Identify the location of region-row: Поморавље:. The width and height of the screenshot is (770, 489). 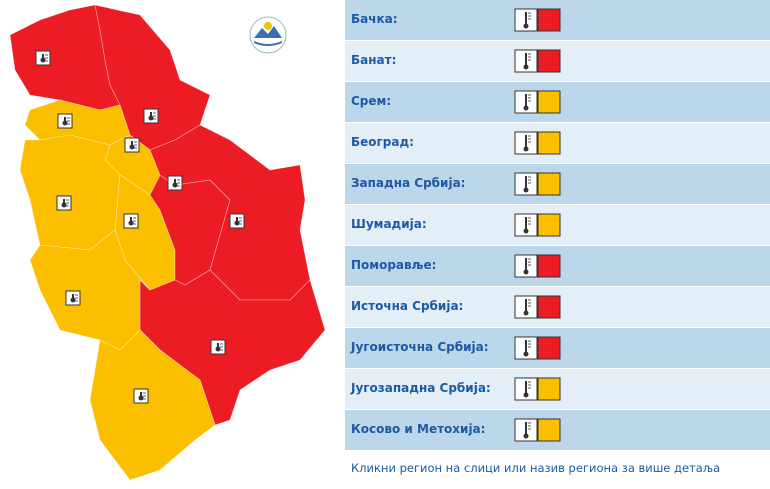
(557, 266).